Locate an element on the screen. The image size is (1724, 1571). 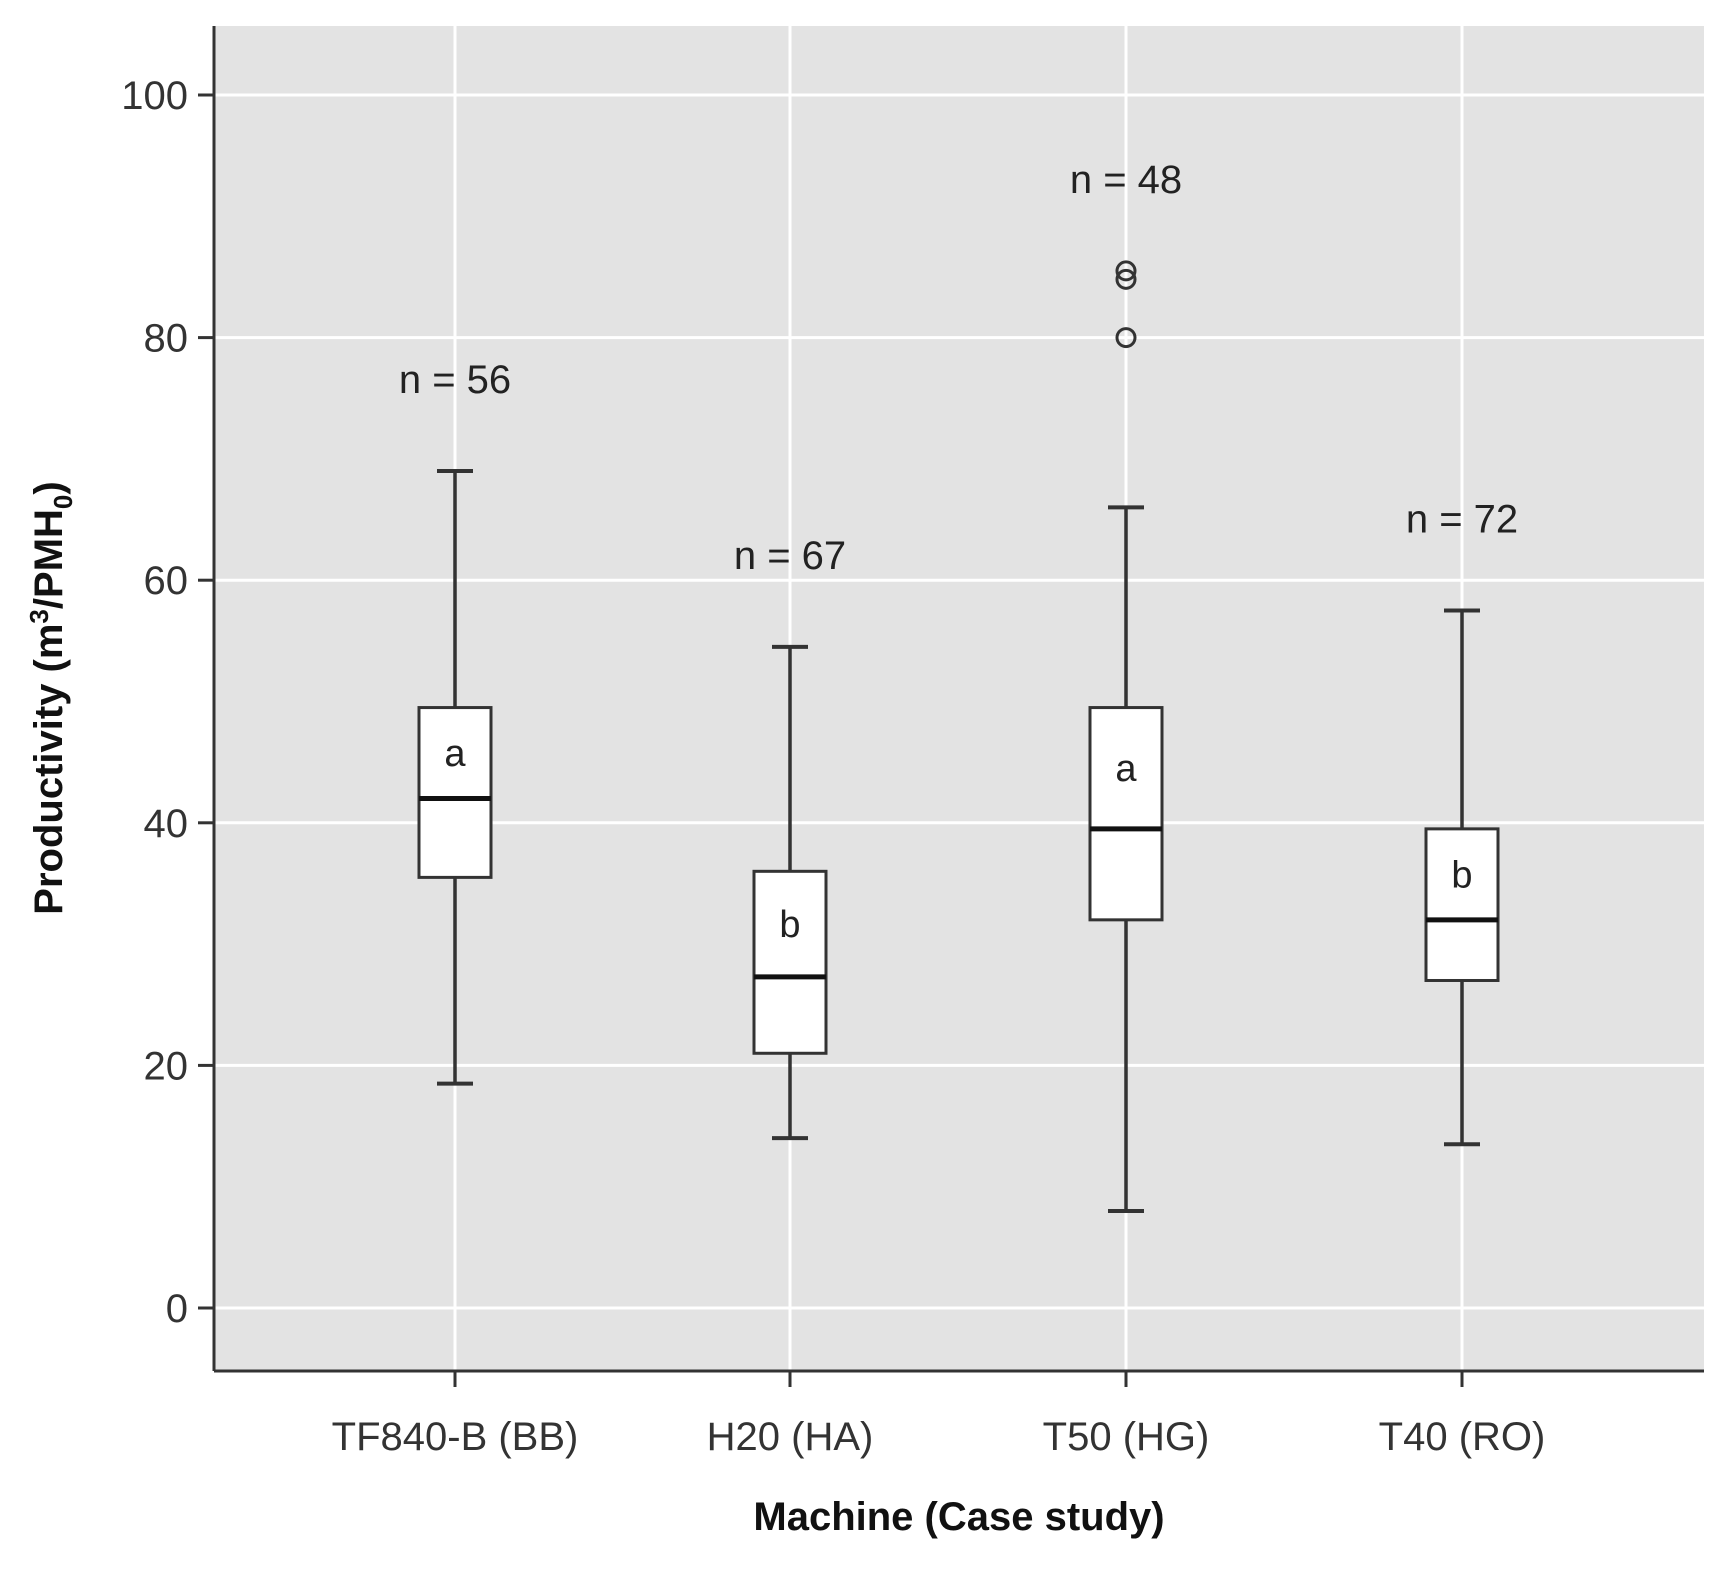
y-tick-label-20: 20 is located at coordinates (166, 1066).